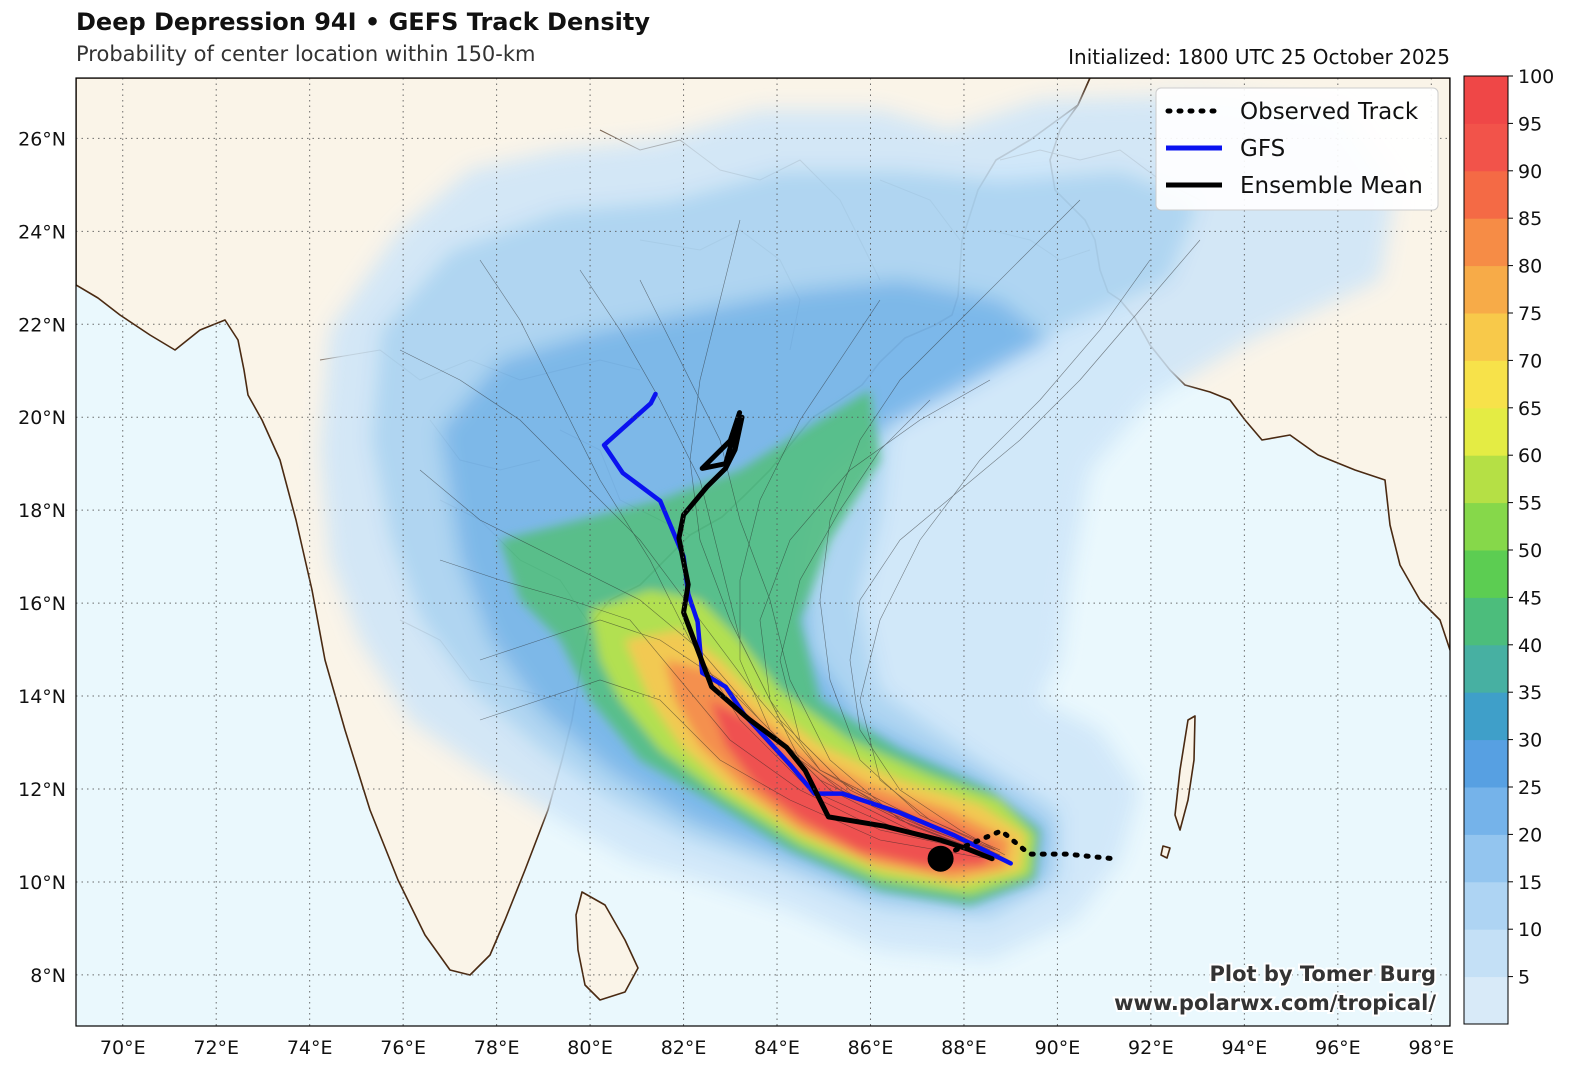 Image resolution: width=1578 pixels, height=1076 pixels. What do you see at coordinates (852, 784) in the screenshot?
I see `density-95pct` at bounding box center [852, 784].